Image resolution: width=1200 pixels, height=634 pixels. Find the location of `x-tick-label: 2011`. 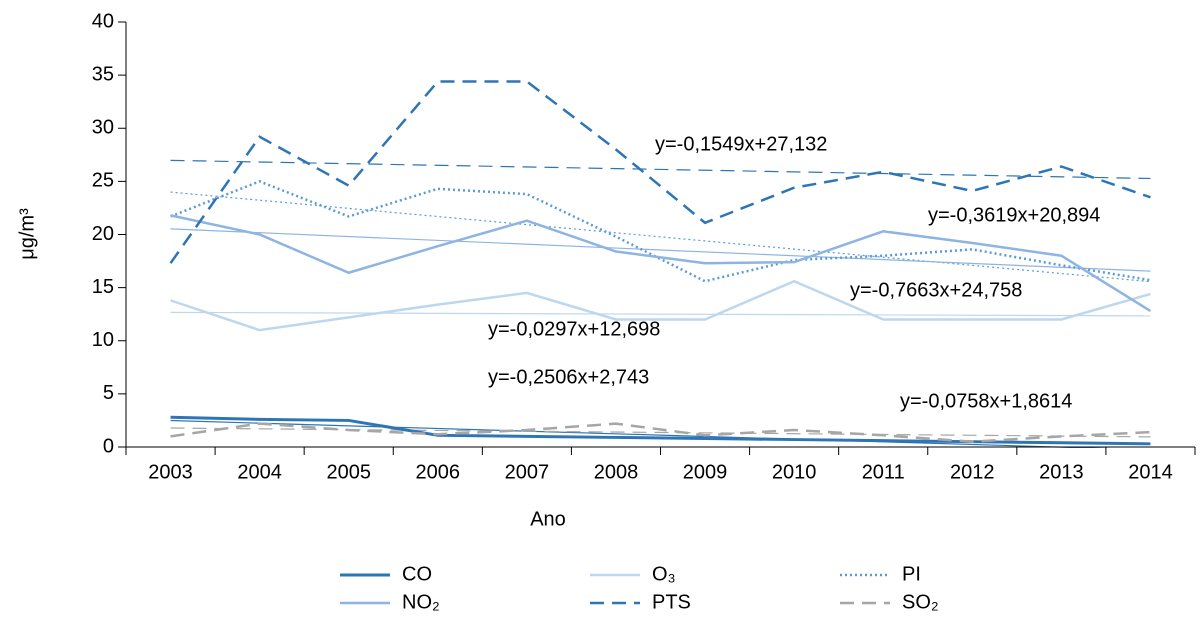

x-tick-label: 2011 is located at coordinates (883, 472).